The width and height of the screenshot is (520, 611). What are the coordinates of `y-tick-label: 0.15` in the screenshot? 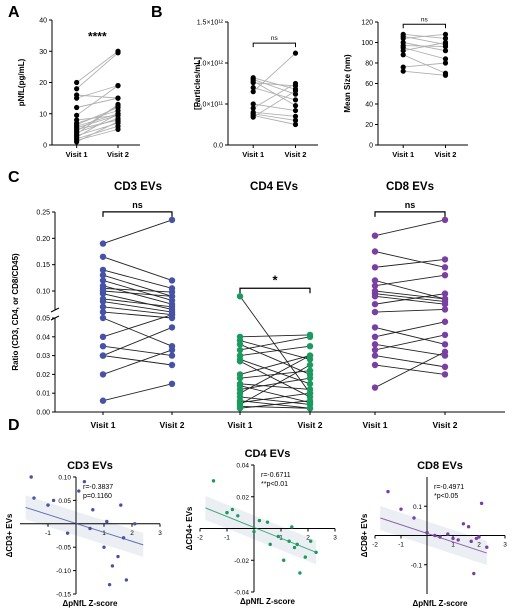 It's located at (43, 265).